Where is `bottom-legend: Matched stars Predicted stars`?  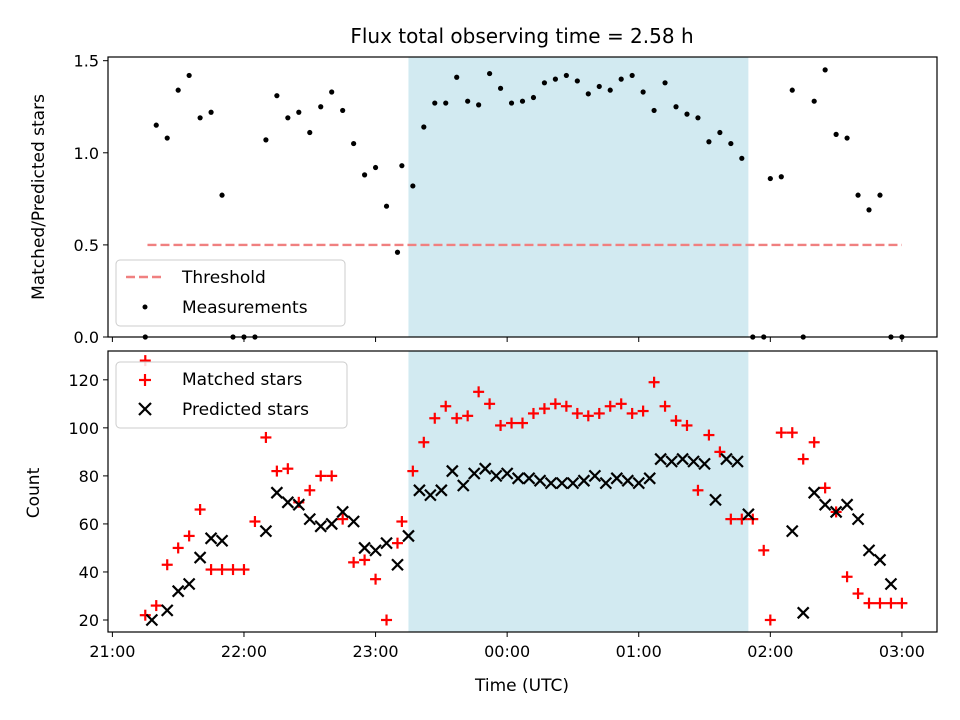 bottom-legend: Matched stars Predicted stars is located at coordinates (231, 395).